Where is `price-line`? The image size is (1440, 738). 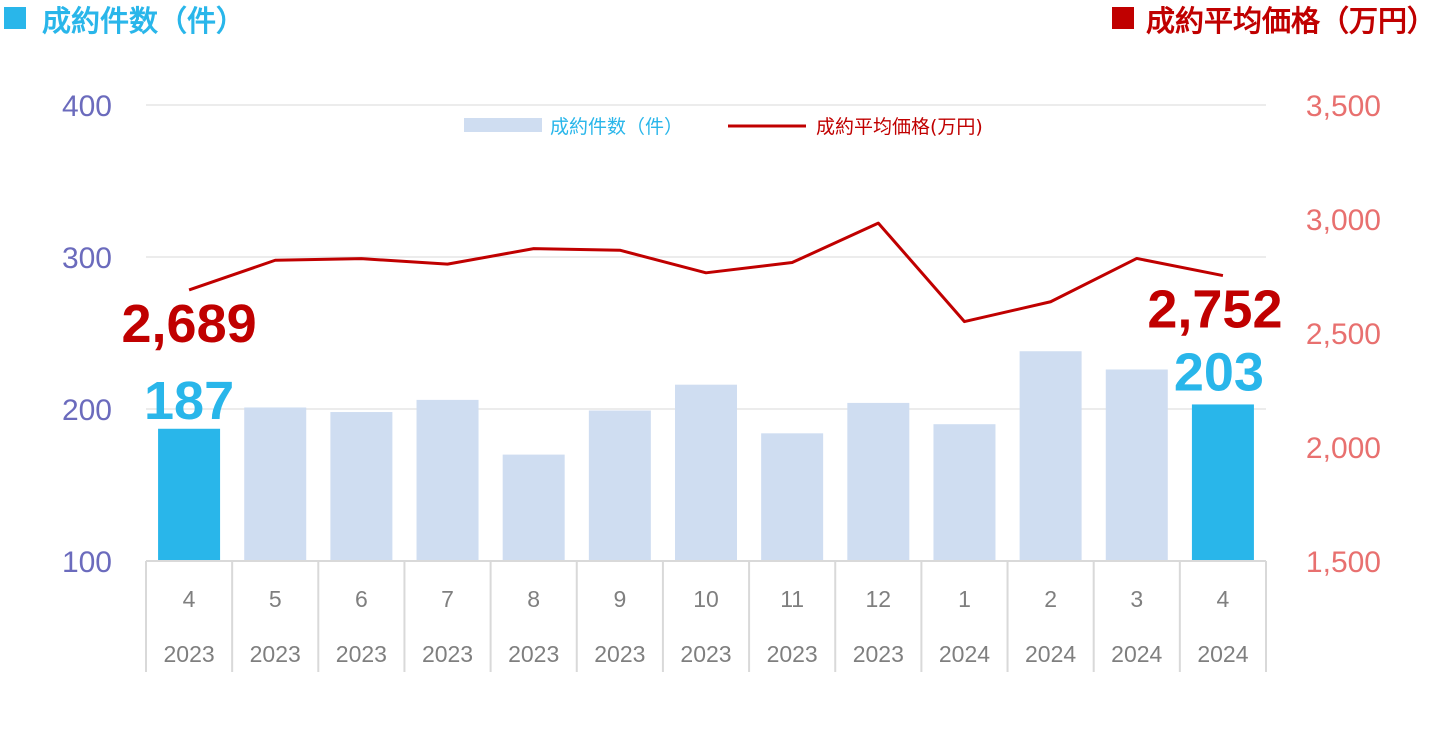 price-line is located at coordinates (706, 272).